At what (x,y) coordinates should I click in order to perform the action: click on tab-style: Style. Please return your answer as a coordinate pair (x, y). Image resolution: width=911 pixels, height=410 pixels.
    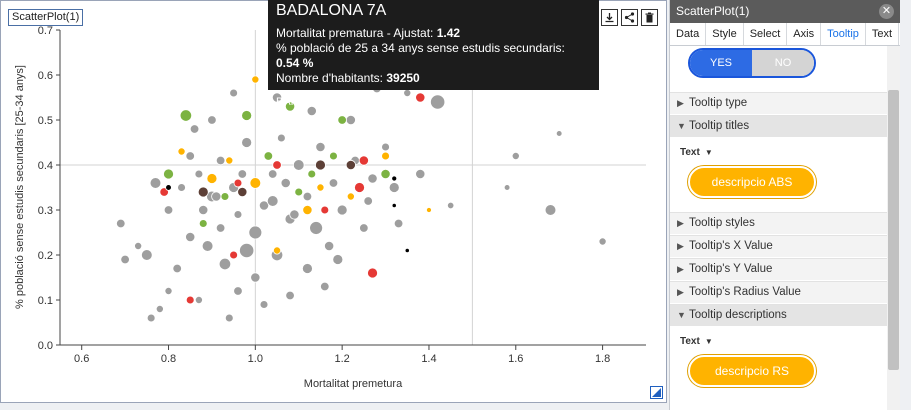
    Looking at the image, I should click on (725, 34).